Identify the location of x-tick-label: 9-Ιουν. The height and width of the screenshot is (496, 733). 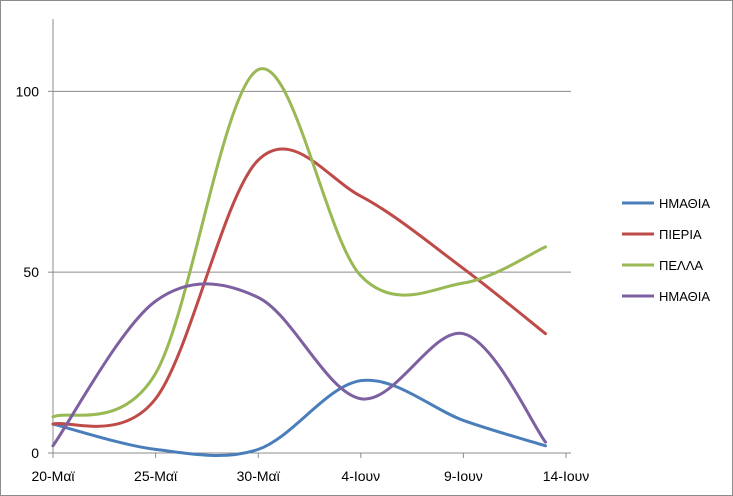
(463, 476).